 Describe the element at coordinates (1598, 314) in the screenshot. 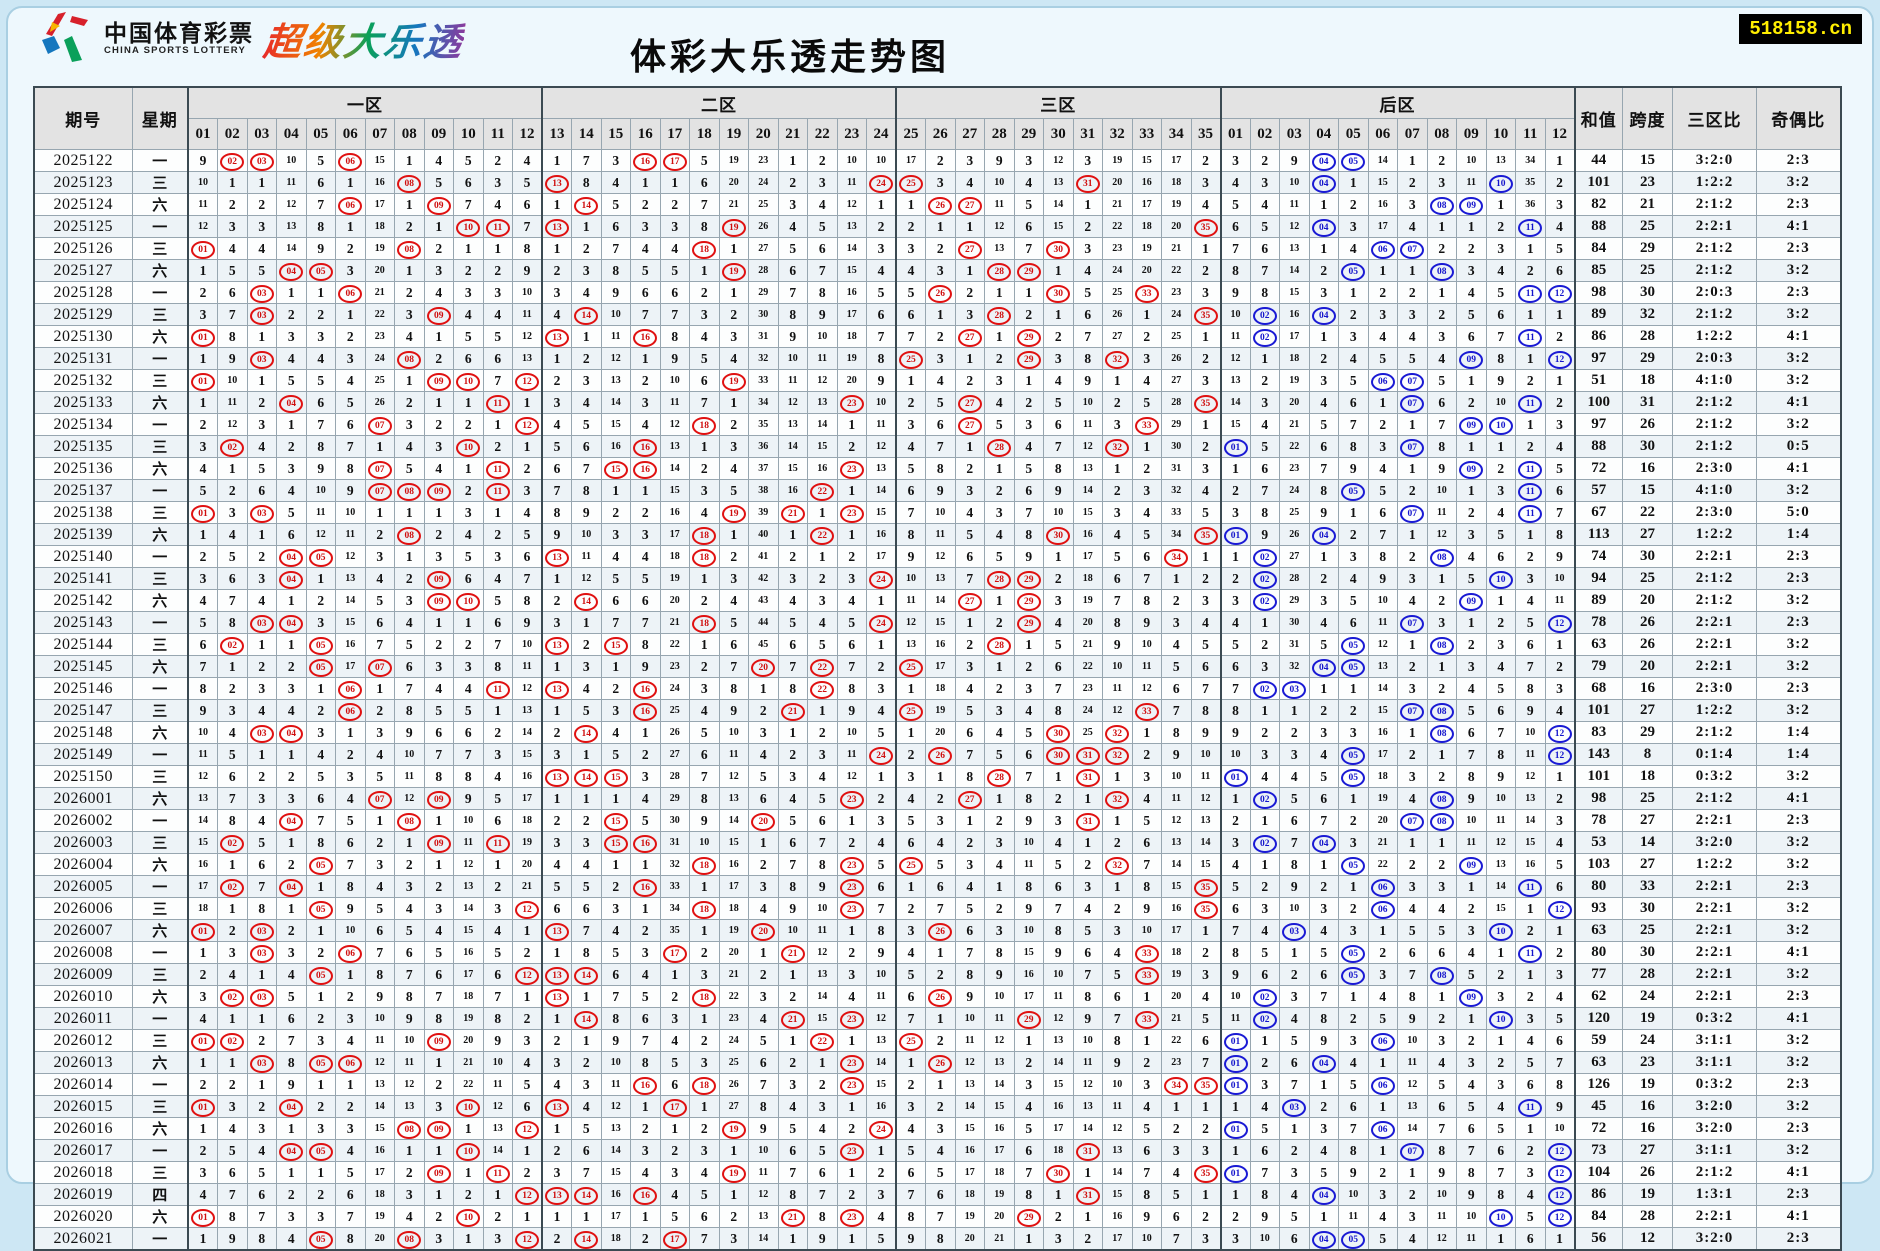

I see `sum-cell: 89` at that location.